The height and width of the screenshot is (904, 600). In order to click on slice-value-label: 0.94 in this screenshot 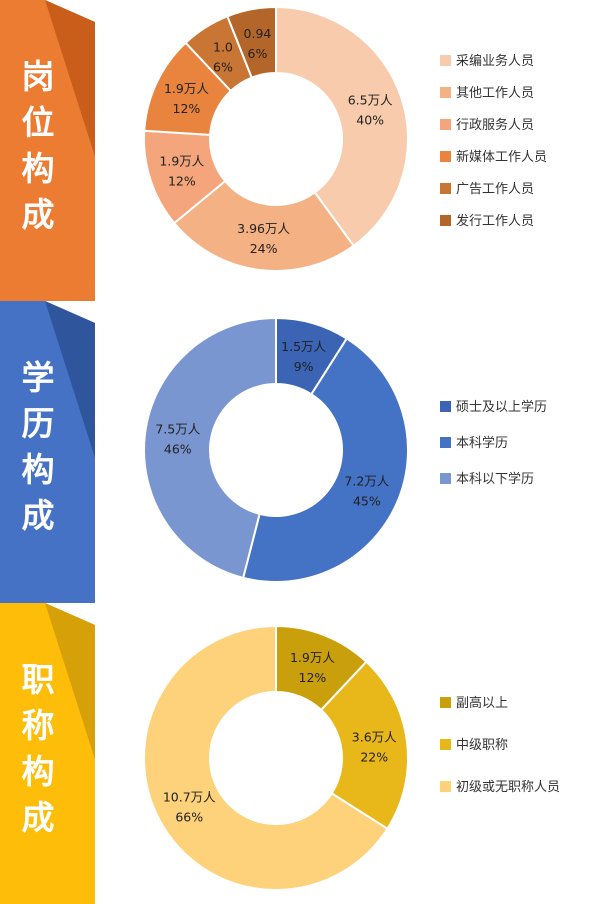, I will do `click(258, 33)`.